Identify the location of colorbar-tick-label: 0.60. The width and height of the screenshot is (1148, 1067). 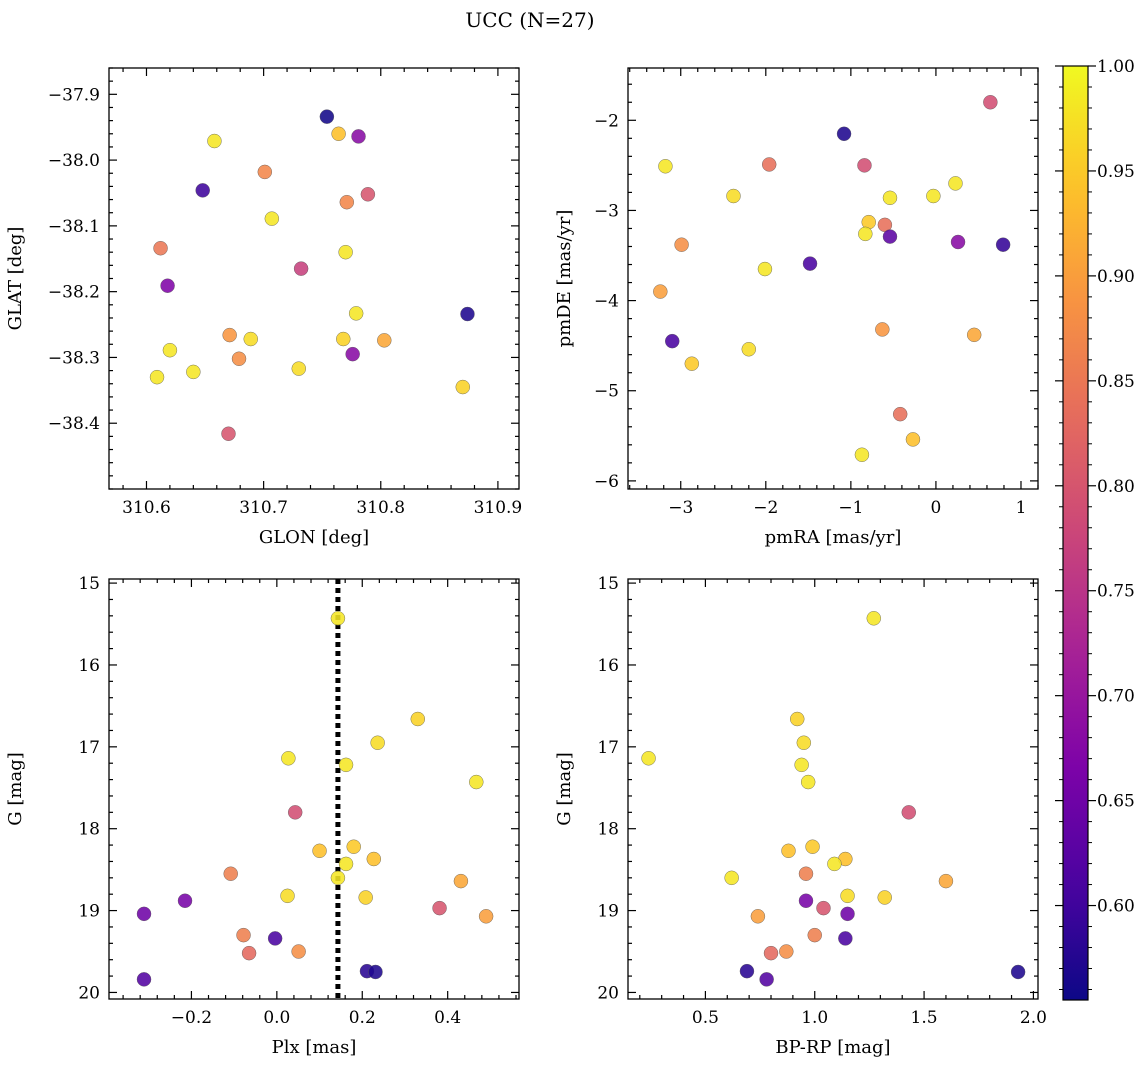
(1116, 907).